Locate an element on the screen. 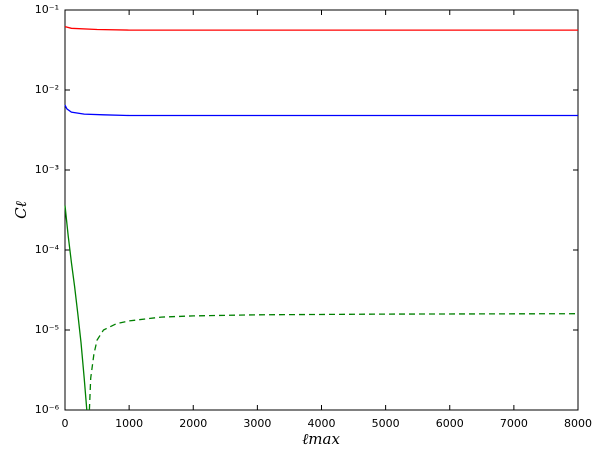 The image size is (600, 456). x-axis-label: ℓmax is located at coordinates (321, 439).